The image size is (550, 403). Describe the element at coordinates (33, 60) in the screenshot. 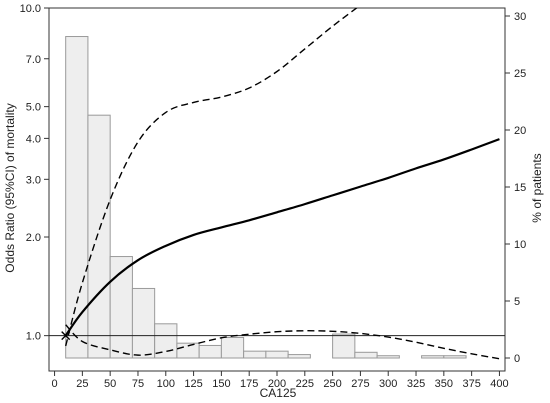

I see `y-left-tick-label: 7.0` at that location.